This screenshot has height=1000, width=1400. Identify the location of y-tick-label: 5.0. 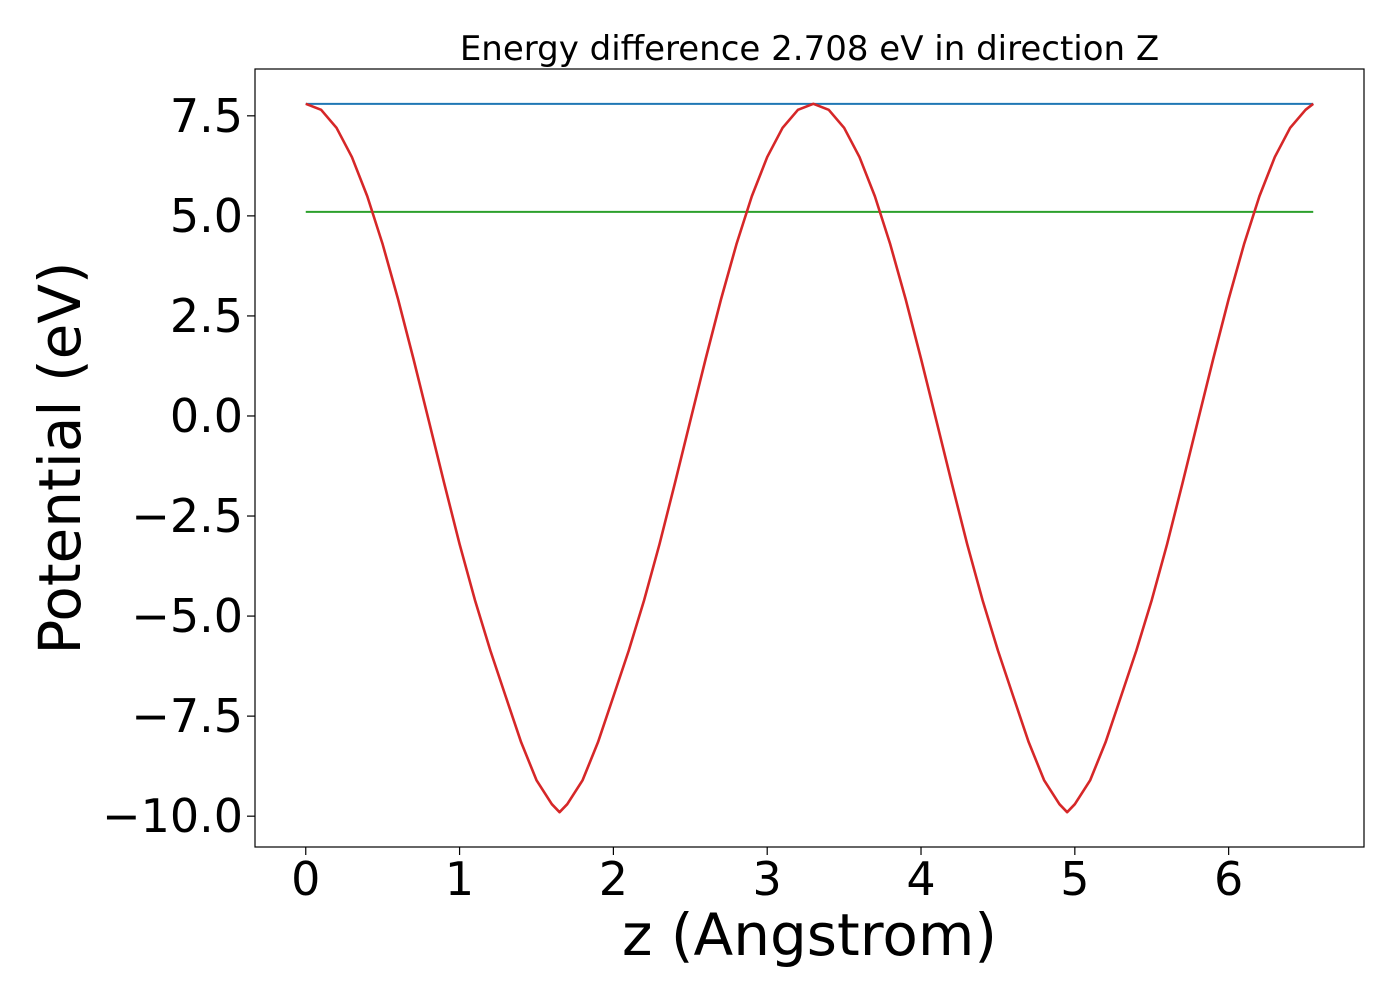
(206, 216).